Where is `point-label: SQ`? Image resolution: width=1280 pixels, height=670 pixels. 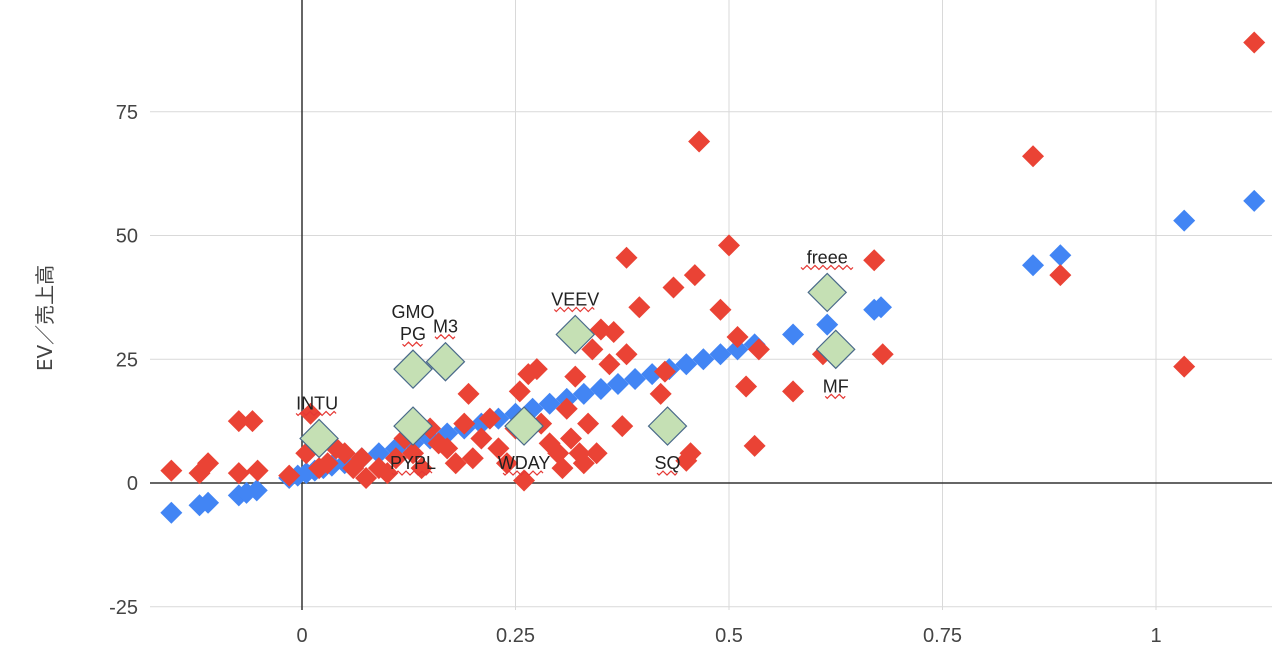 point-label: SQ is located at coordinates (668, 463).